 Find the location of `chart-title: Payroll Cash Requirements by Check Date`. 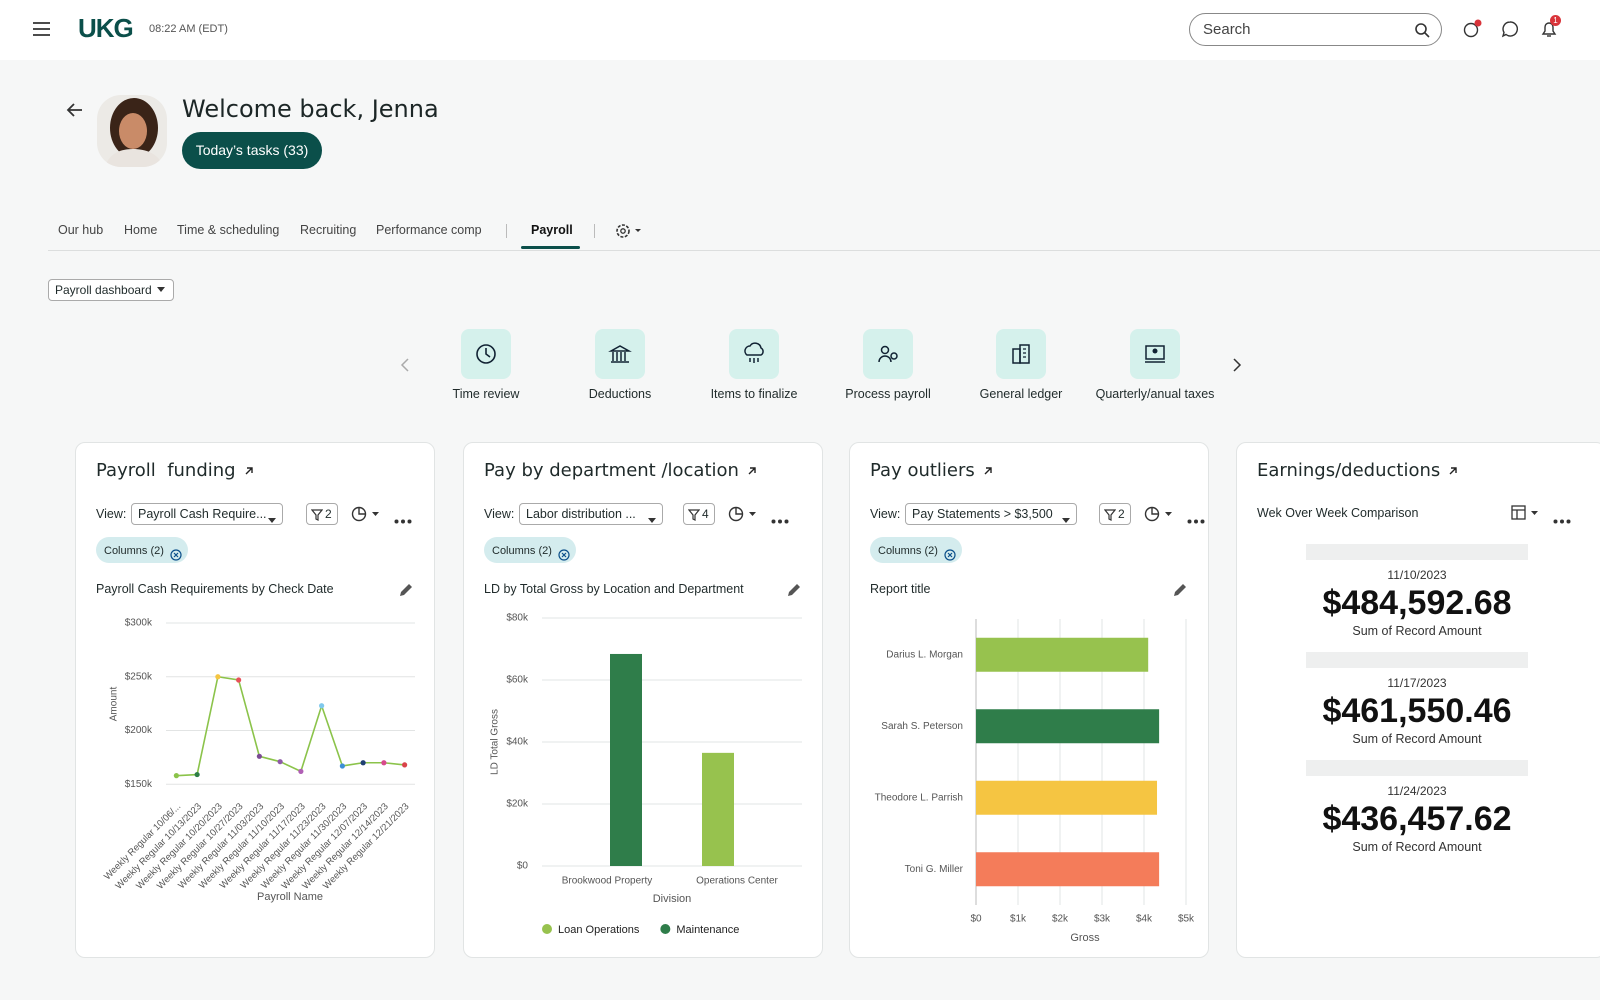

chart-title: Payroll Cash Requirements by Check Date is located at coordinates (215, 589).